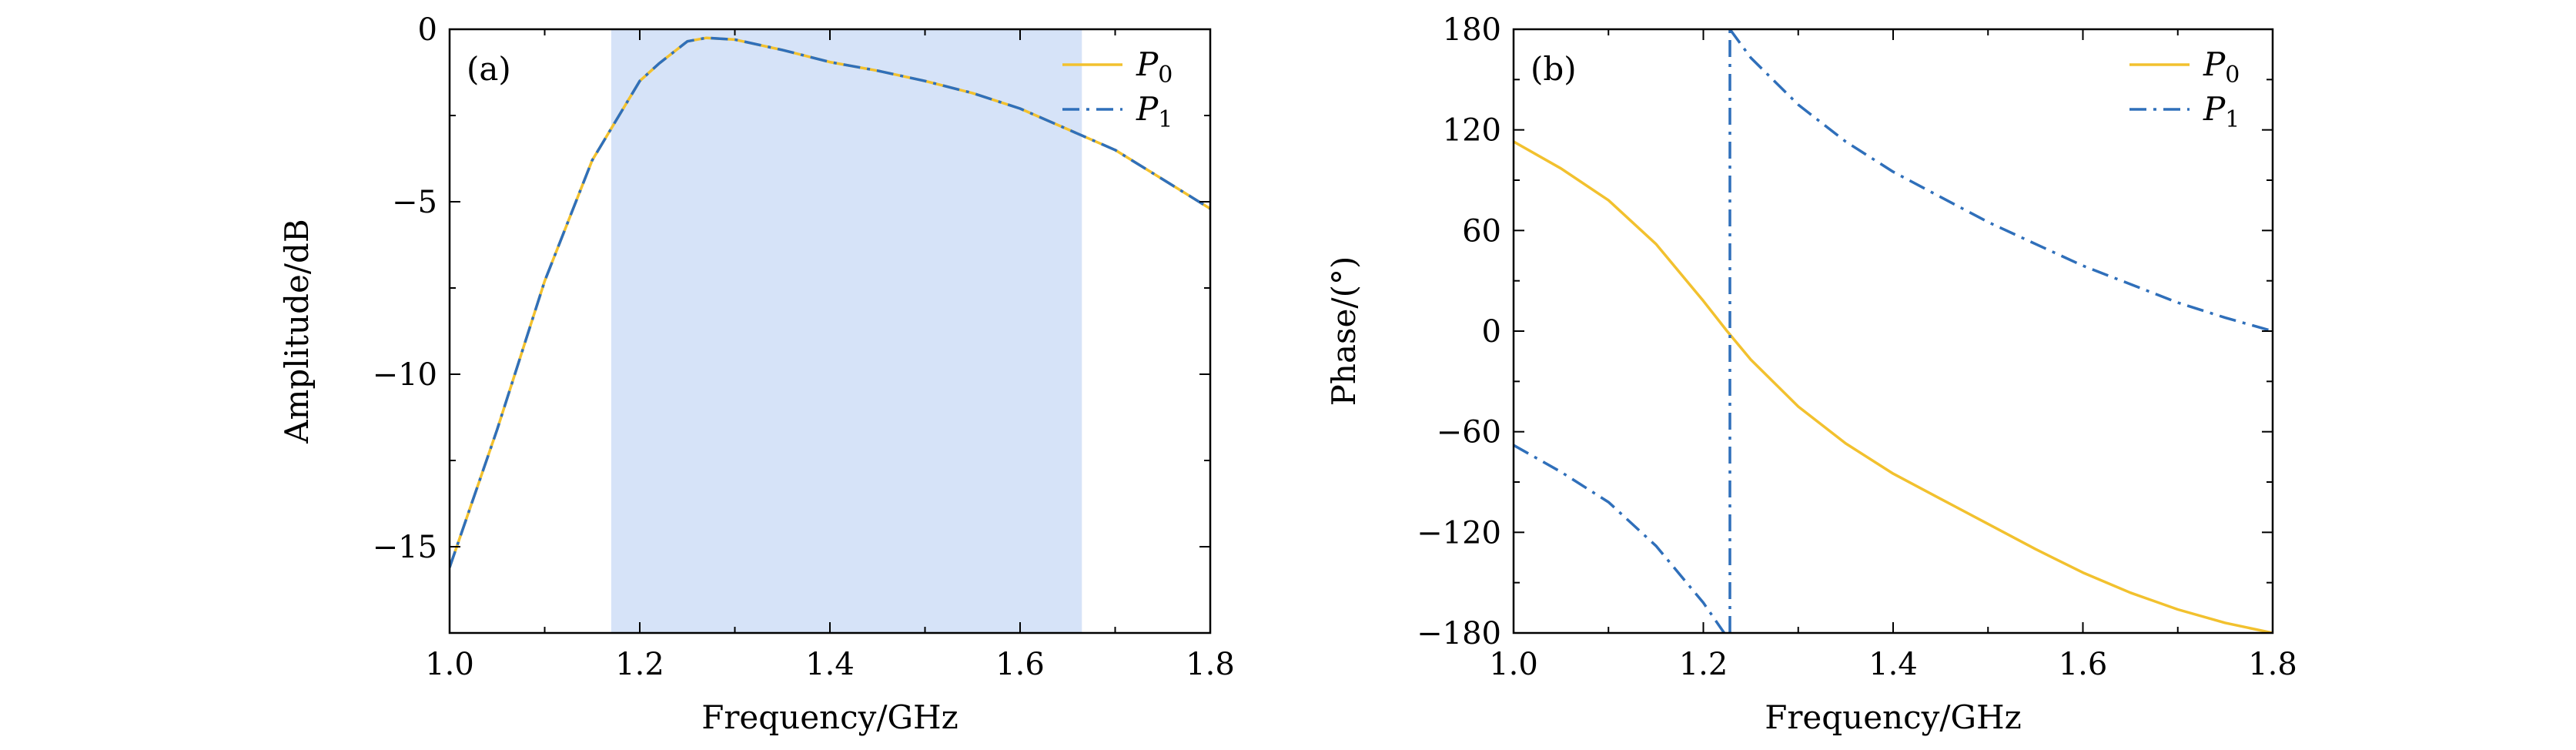 The image size is (2576, 750). I want to click on y-axis-label: Phase/(°), so click(1344, 331).